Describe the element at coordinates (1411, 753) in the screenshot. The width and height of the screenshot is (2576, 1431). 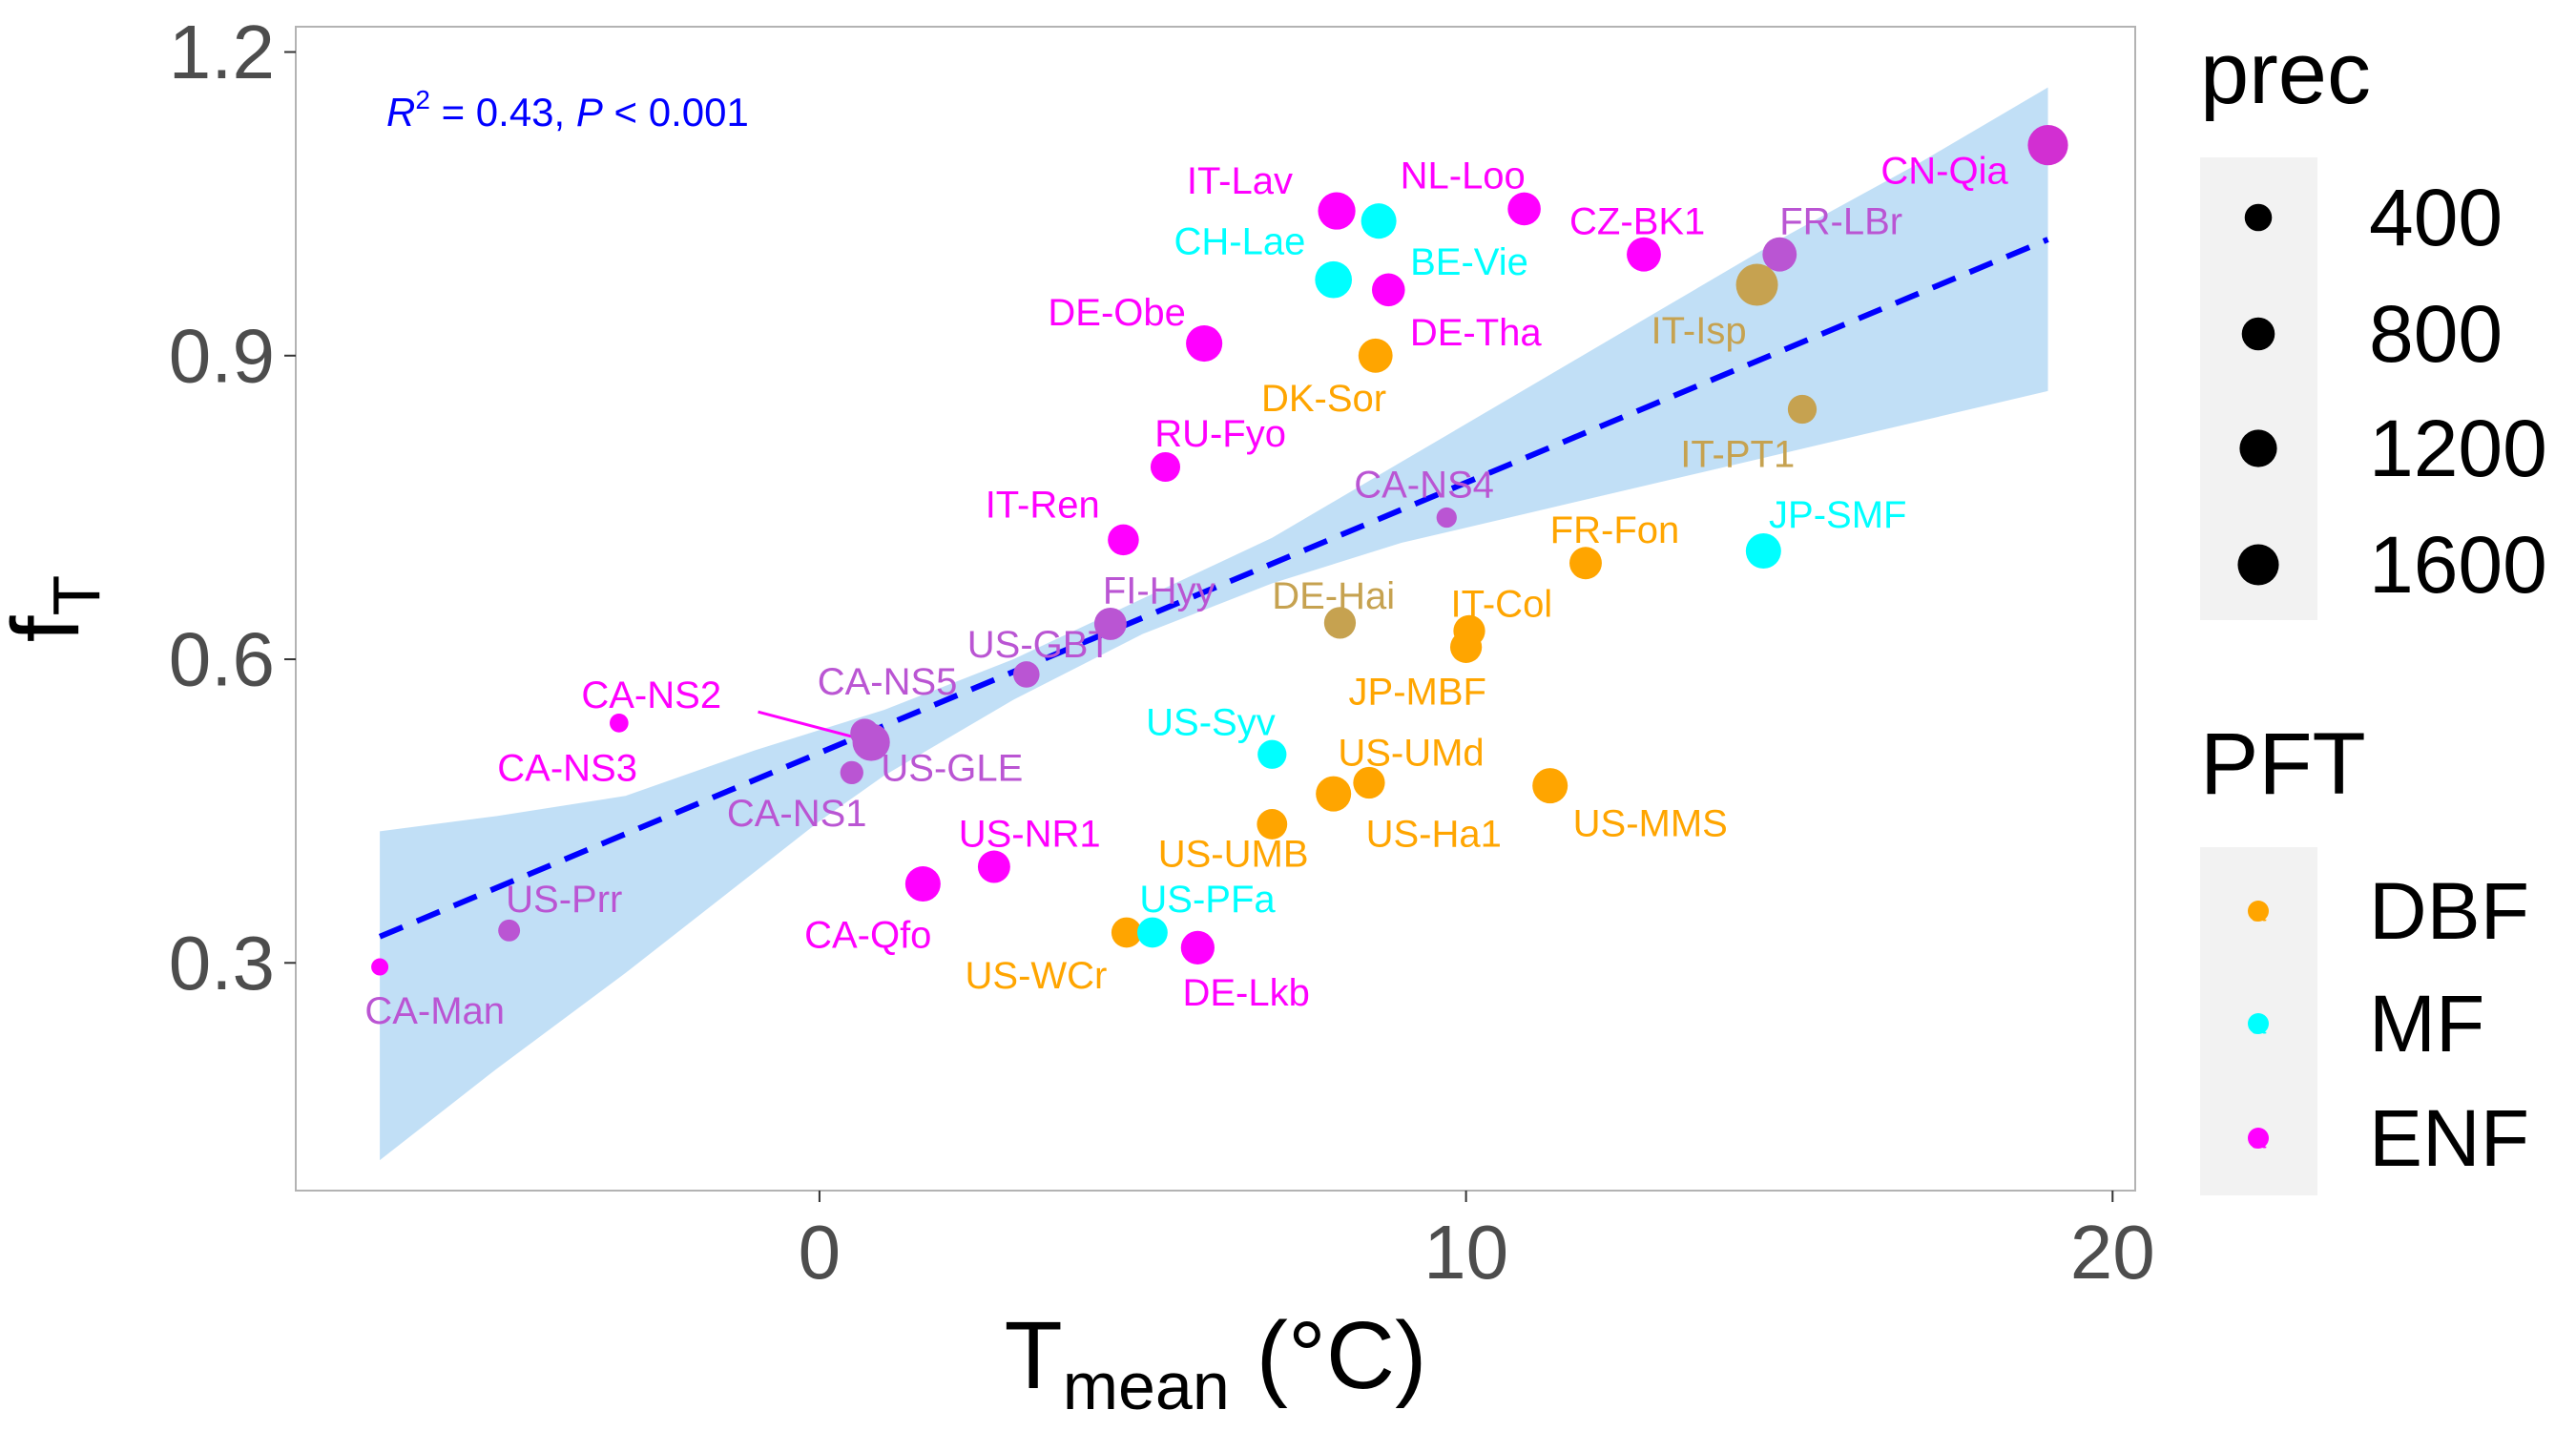
I see `point-label-us-umd: US-UMd` at that location.